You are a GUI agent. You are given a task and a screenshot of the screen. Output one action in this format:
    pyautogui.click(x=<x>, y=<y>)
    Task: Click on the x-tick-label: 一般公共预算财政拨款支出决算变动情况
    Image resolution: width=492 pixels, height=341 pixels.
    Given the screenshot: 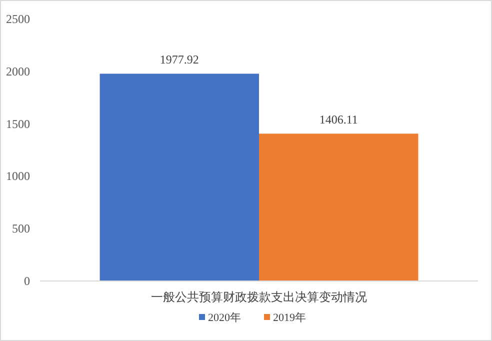 What is the action you would take?
    pyautogui.click(x=259, y=297)
    